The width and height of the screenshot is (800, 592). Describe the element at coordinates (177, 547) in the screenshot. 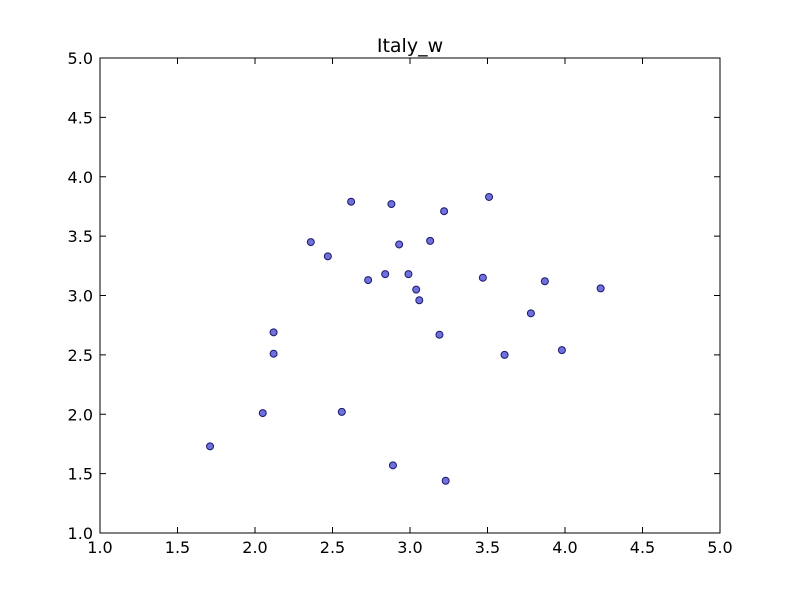

I see `x-tick-label: 1.5` at that location.